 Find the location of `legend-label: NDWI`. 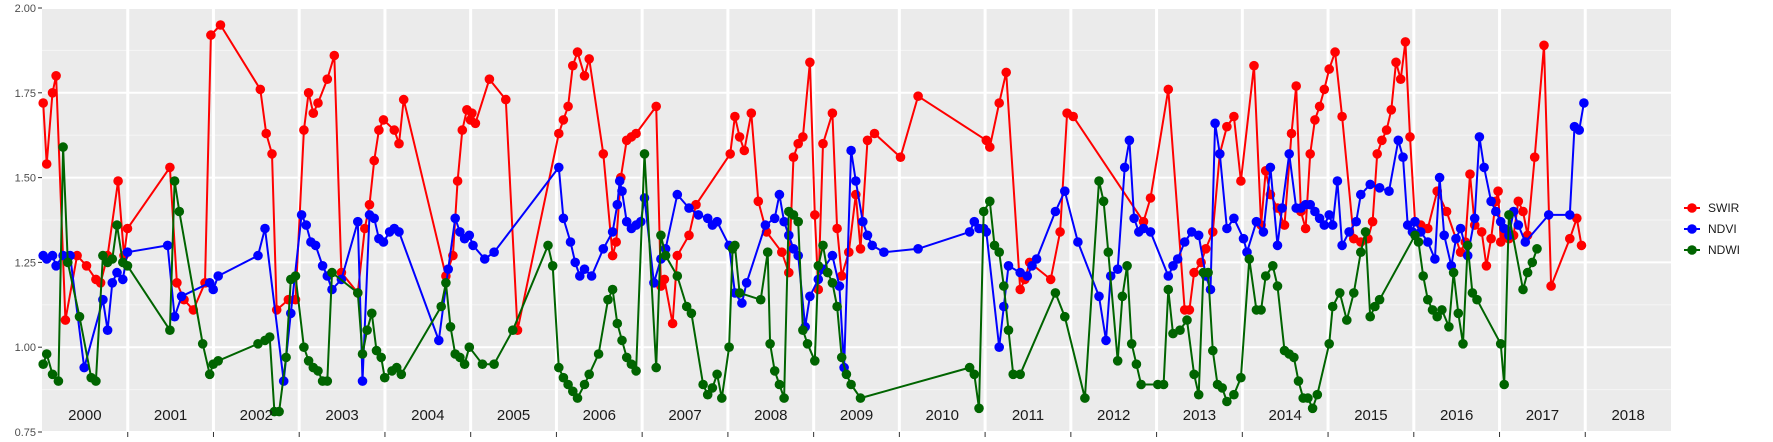

legend-label: NDWI is located at coordinates (1724, 250).